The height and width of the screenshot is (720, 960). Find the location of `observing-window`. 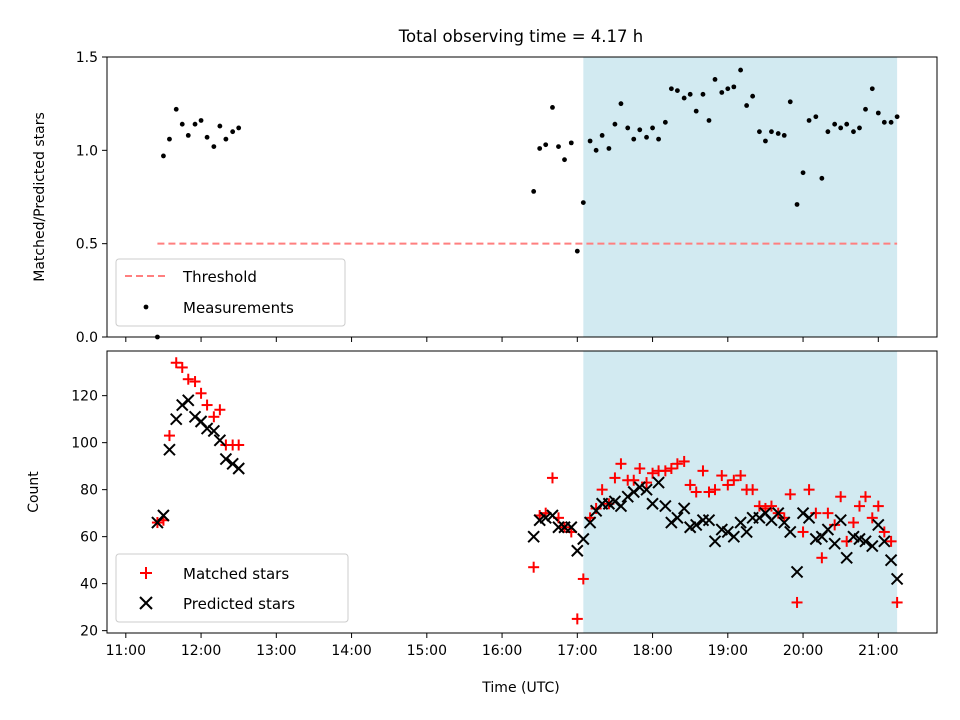

observing-window is located at coordinates (740, 492).